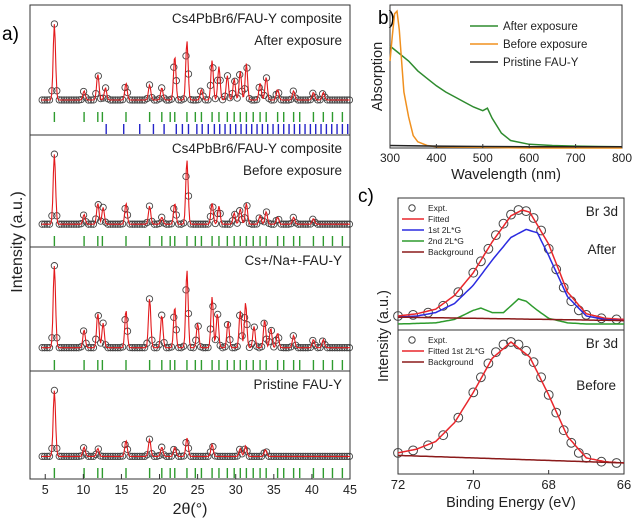 This screenshot has height=519, width=638. Describe the element at coordinates (506, 175) in the screenshot. I see `panel-b-x-axis-title: Wavelength (nm)` at that location.